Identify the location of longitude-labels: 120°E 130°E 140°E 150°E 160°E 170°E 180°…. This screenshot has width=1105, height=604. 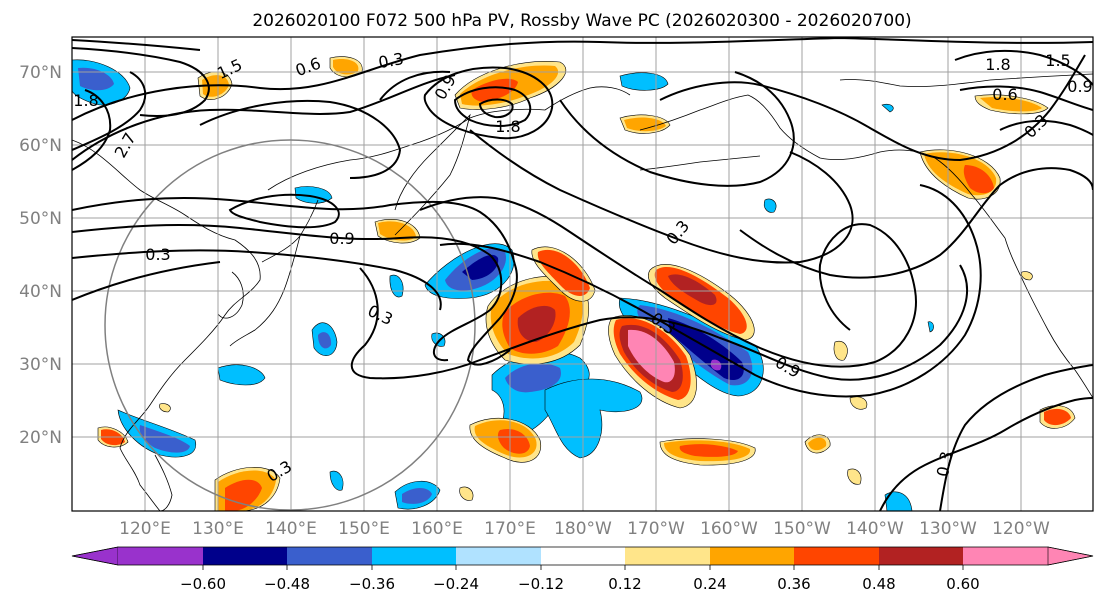
(584, 529).